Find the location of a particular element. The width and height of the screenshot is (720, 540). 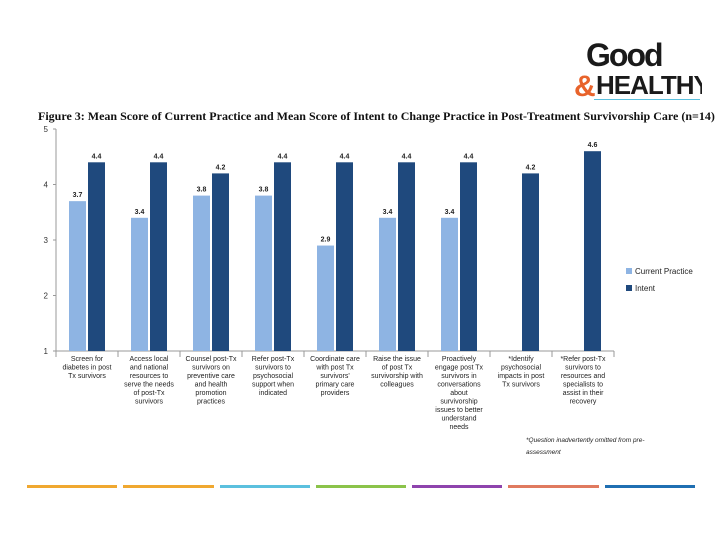

x-category-label-line: of post-Tx is located at coordinates (149, 393).